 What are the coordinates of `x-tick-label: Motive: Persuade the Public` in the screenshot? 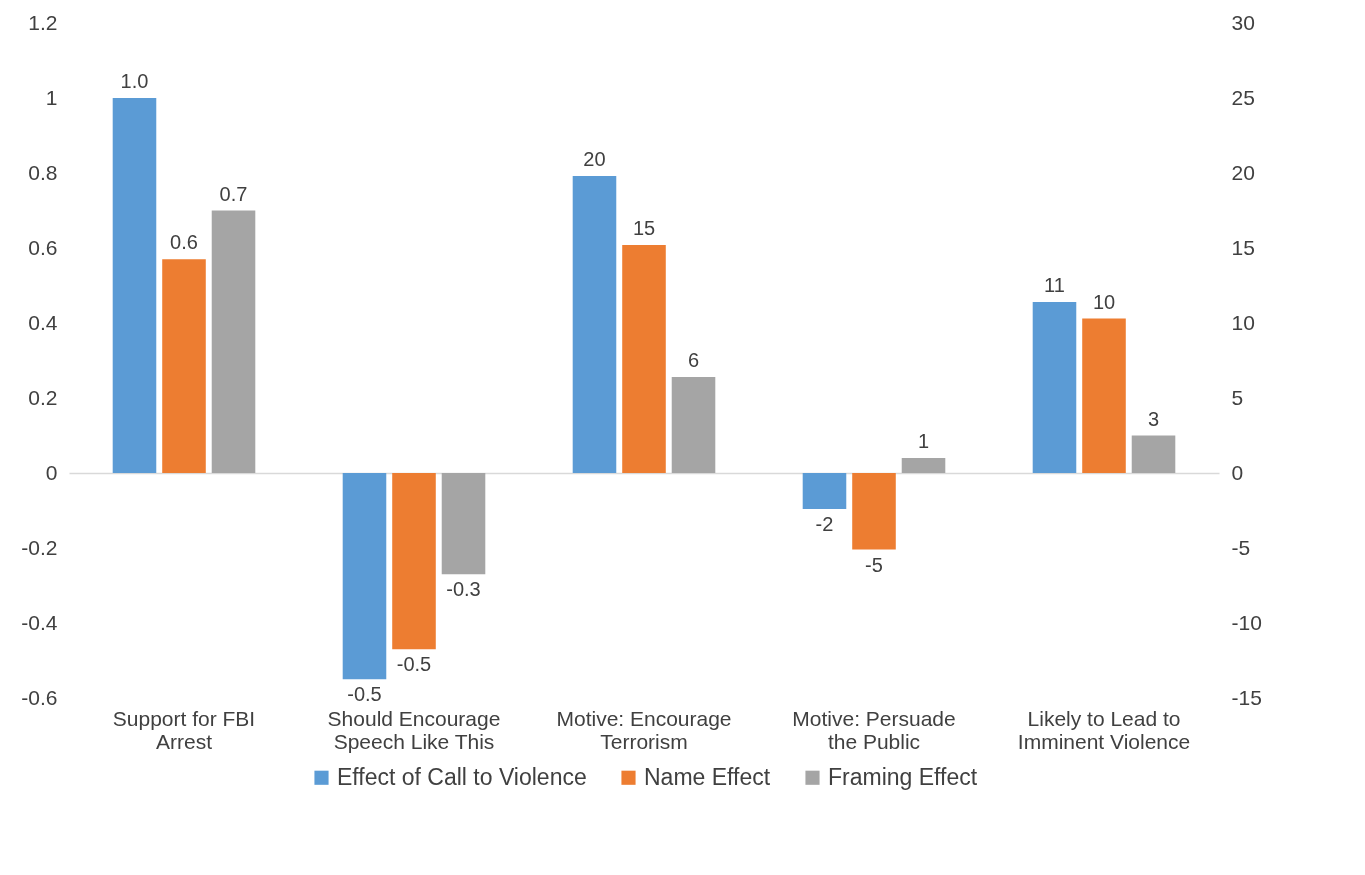 It's located at (874, 729).